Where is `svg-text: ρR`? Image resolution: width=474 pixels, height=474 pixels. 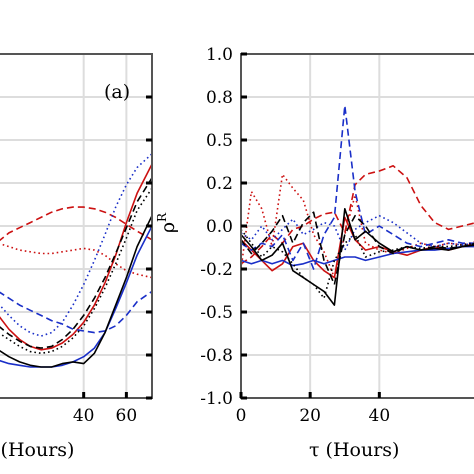 svg-text: ρR is located at coordinates (167, 222).